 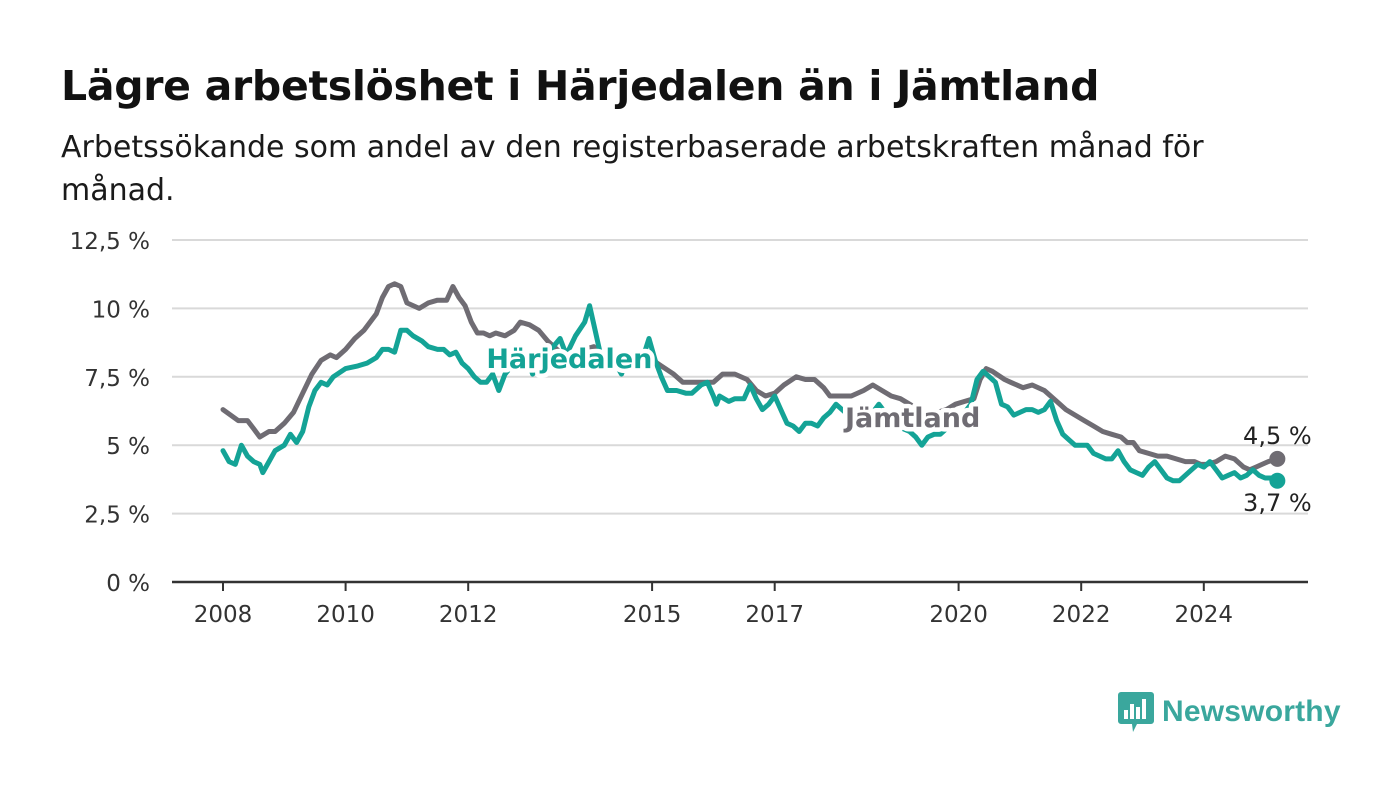 I want to click on series-label-jämtland: Jämtland, so click(x=911, y=418).